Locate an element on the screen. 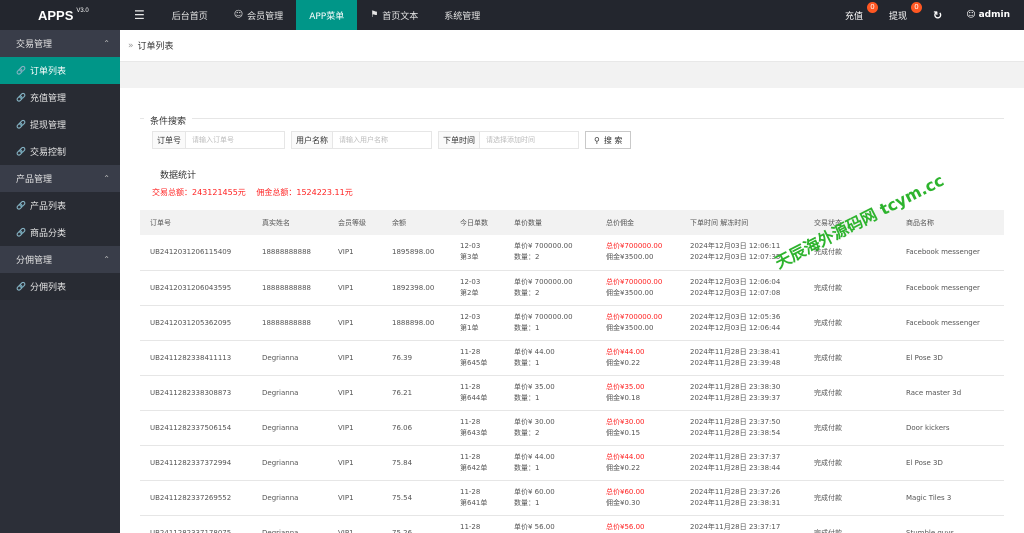 The width and height of the screenshot is (1024, 533). cell-text: 单价¥ 60.00 is located at coordinates (534, 491).